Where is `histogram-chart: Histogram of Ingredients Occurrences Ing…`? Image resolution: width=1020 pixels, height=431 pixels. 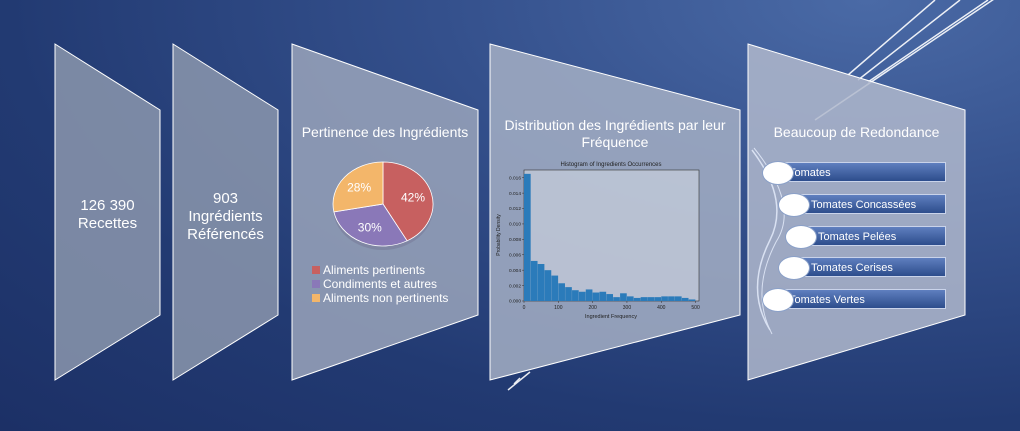
histogram-chart: Histogram of Ingredients Occurrences Ing… is located at coordinates (598, 241).